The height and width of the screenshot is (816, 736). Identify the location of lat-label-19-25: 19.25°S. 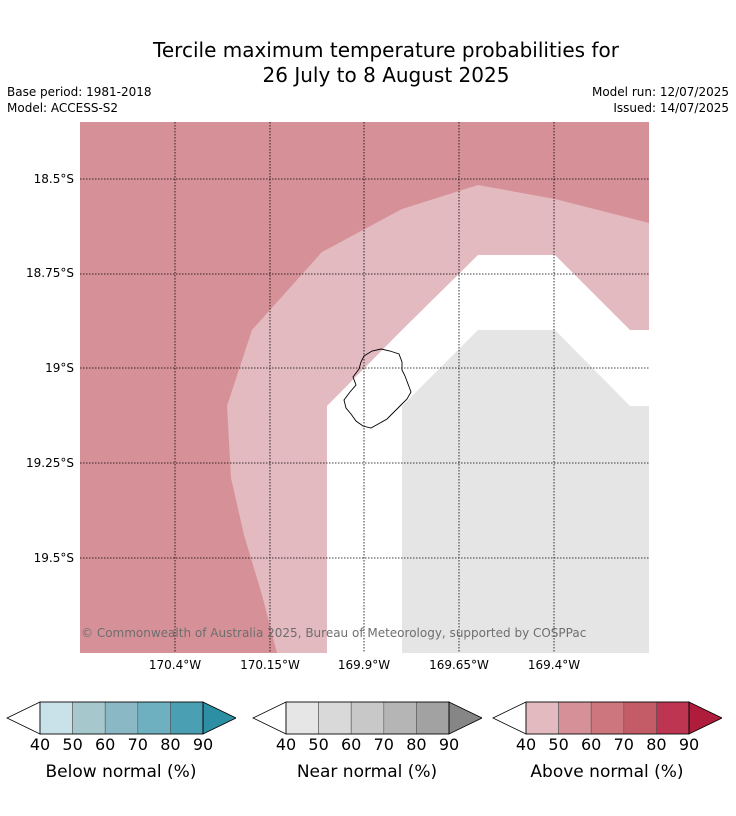
(50, 463).